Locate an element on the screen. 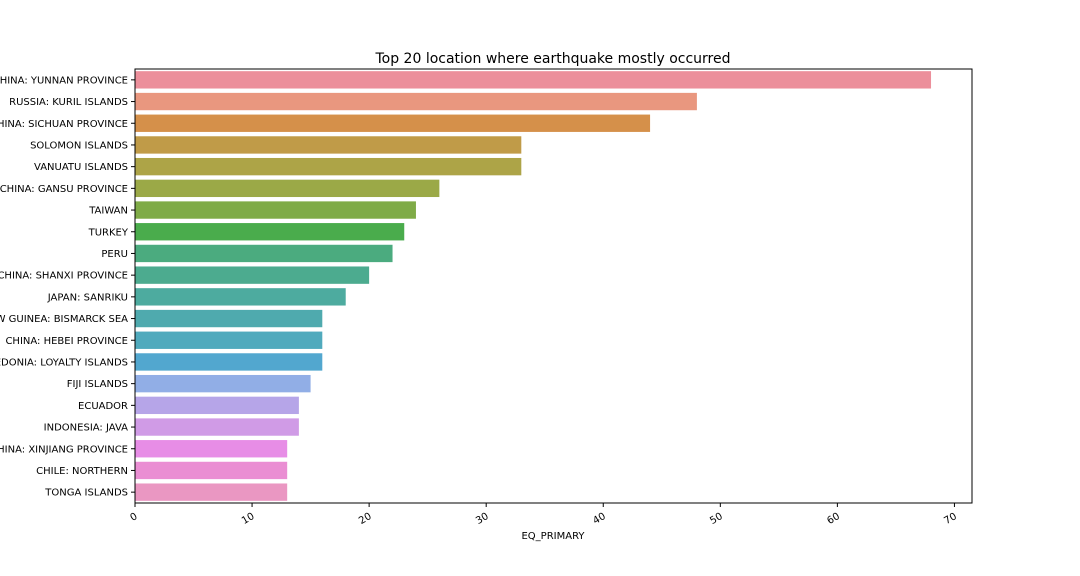 This screenshot has width=1080, height=576. bar-russia-kuril-islands is located at coordinates (416, 101).